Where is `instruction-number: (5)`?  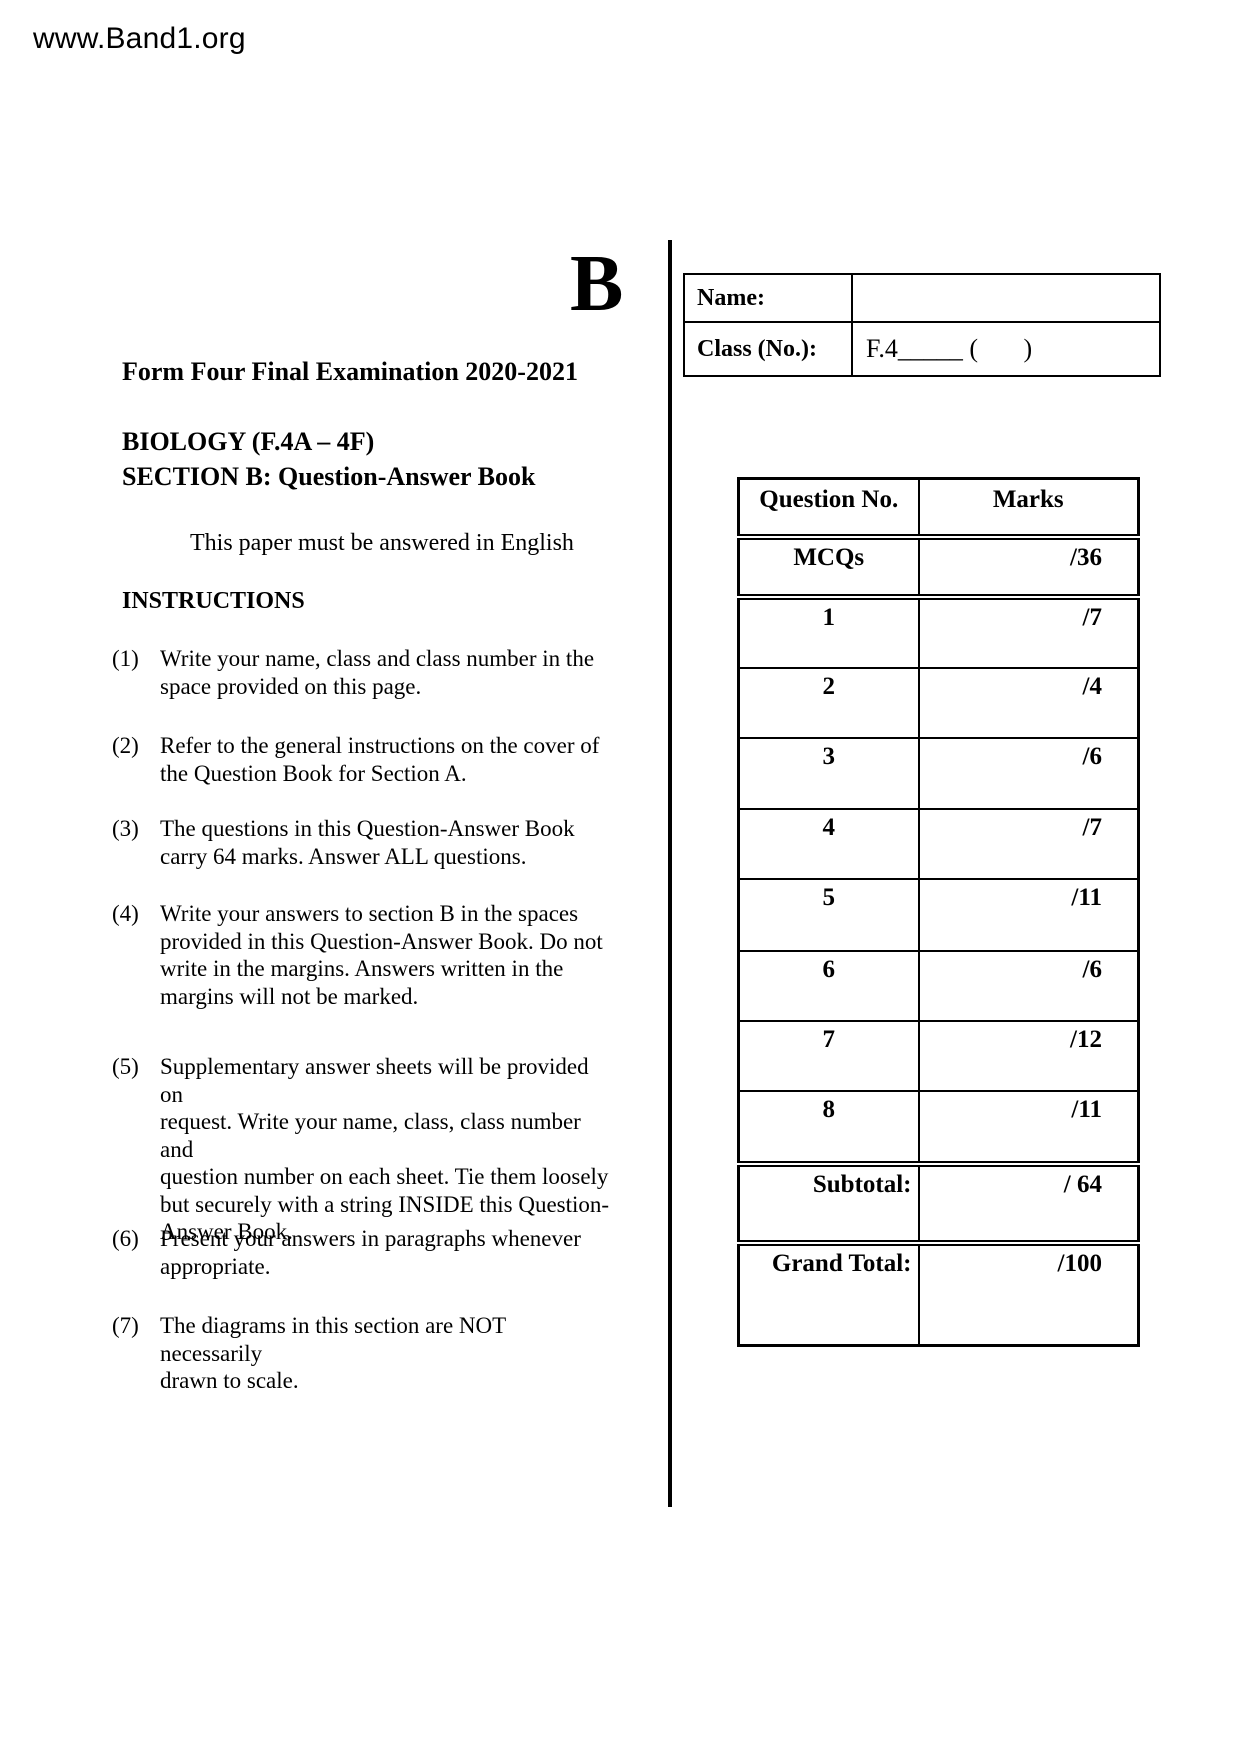 instruction-number: (5) is located at coordinates (125, 1066).